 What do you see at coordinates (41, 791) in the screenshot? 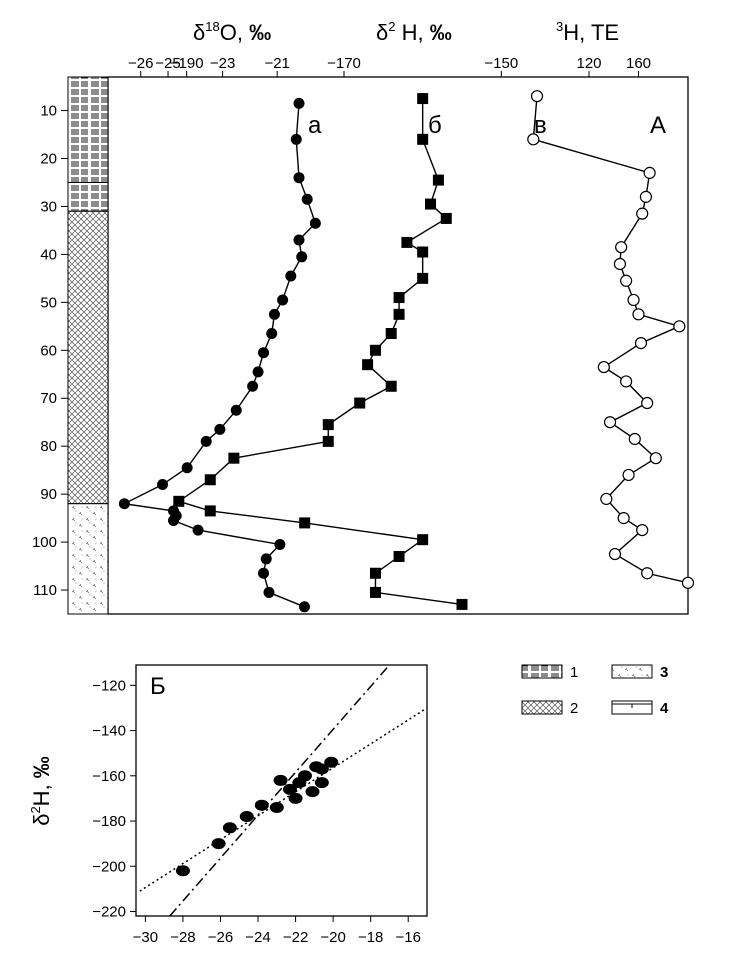
I see `scatter-ylabel: δ2H, ‰` at bounding box center [41, 791].